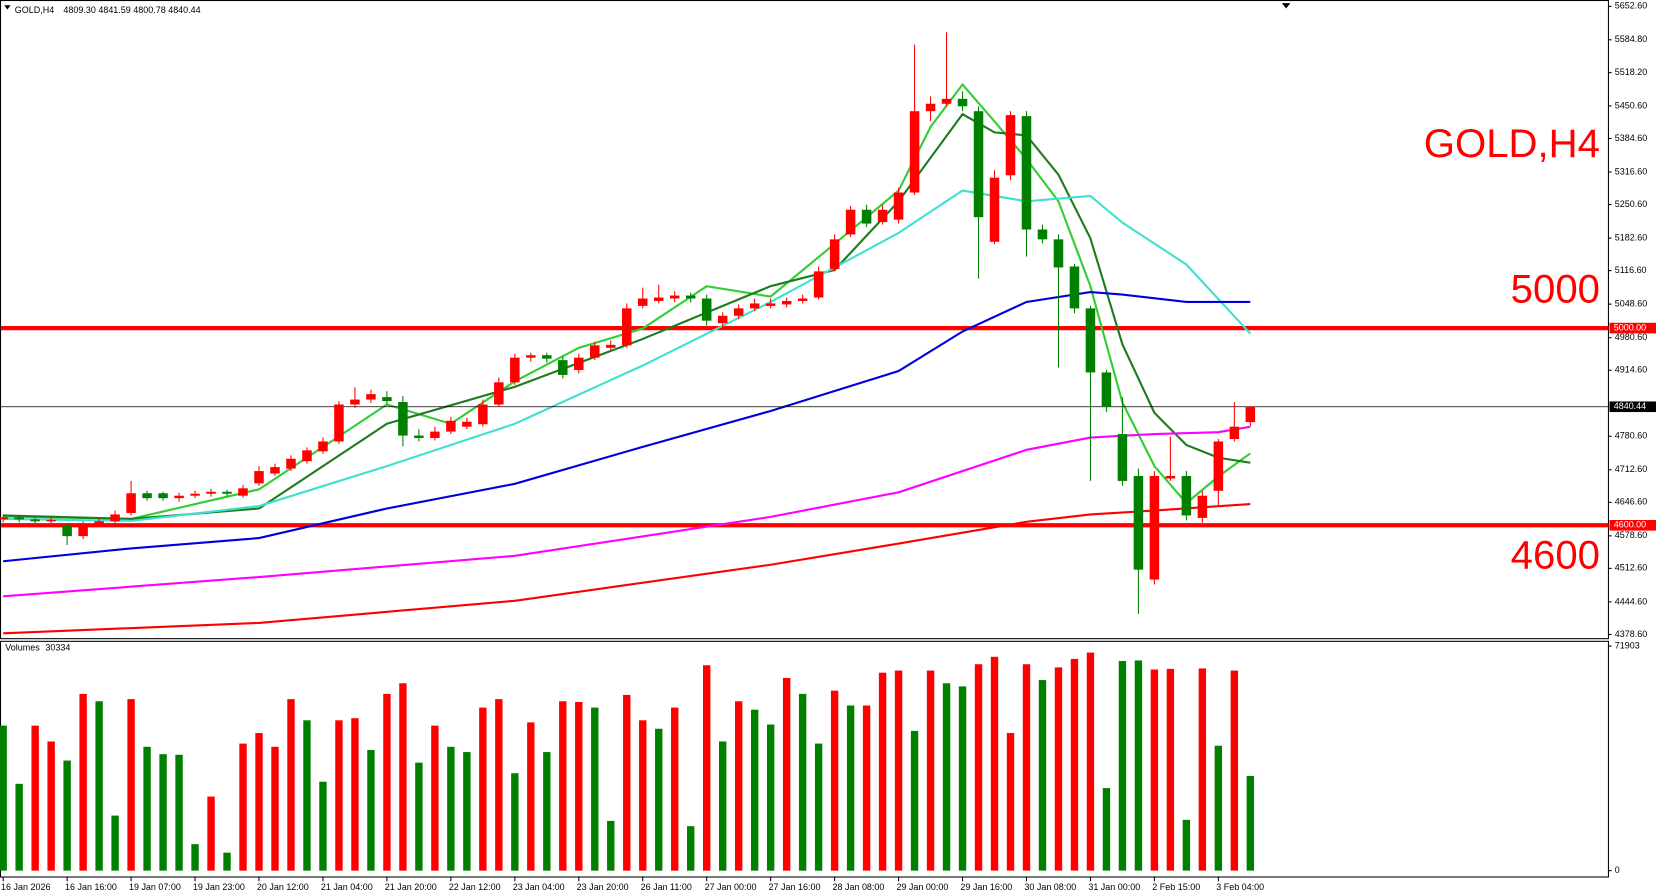  What do you see at coordinates (1512, 143) in the screenshot?
I see `chart-title: GOLD,H4` at bounding box center [1512, 143].